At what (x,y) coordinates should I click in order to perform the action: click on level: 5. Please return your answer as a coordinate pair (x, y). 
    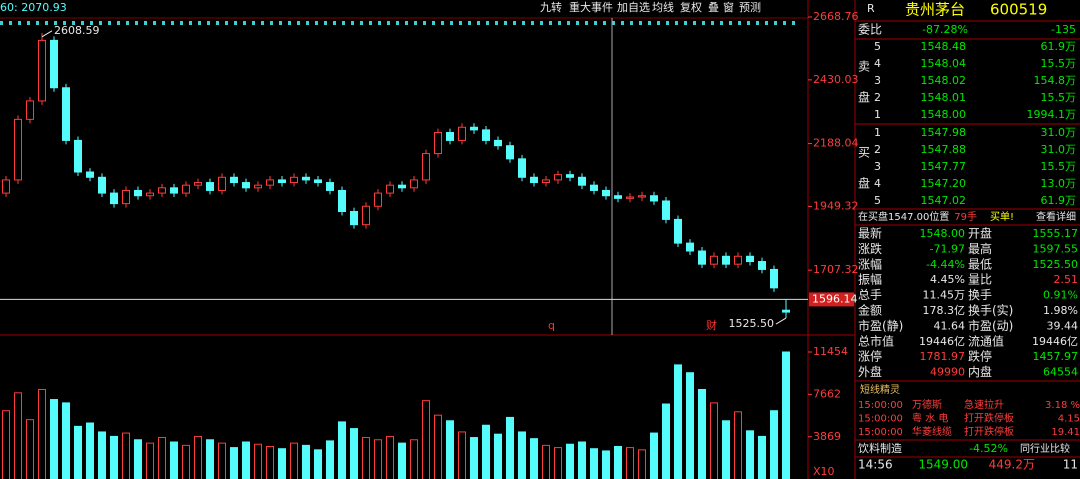
    Looking at the image, I should click on (877, 46).